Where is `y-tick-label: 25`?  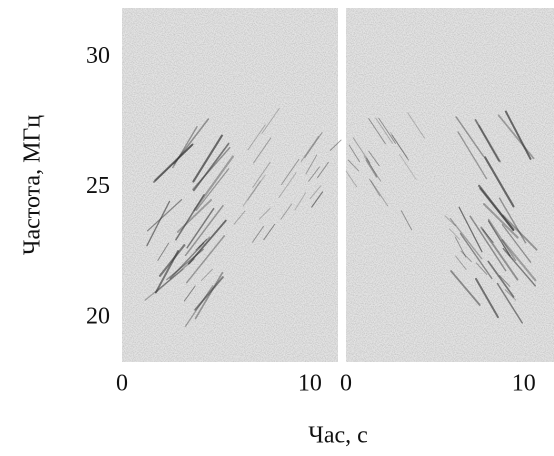 y-tick-label: 25 is located at coordinates (98, 186).